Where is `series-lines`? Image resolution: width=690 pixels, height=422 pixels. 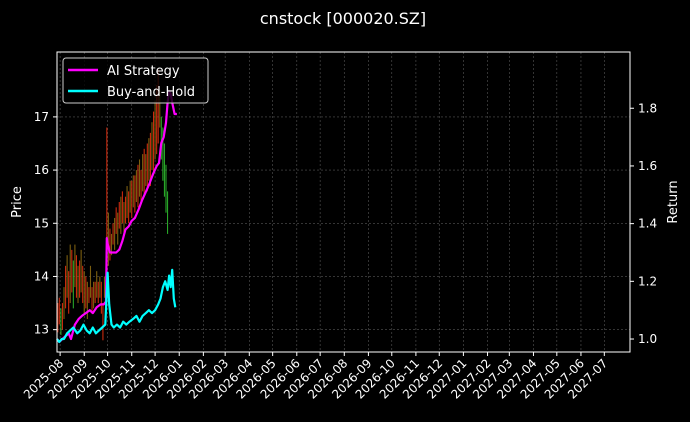 series-lines is located at coordinates (116, 216).